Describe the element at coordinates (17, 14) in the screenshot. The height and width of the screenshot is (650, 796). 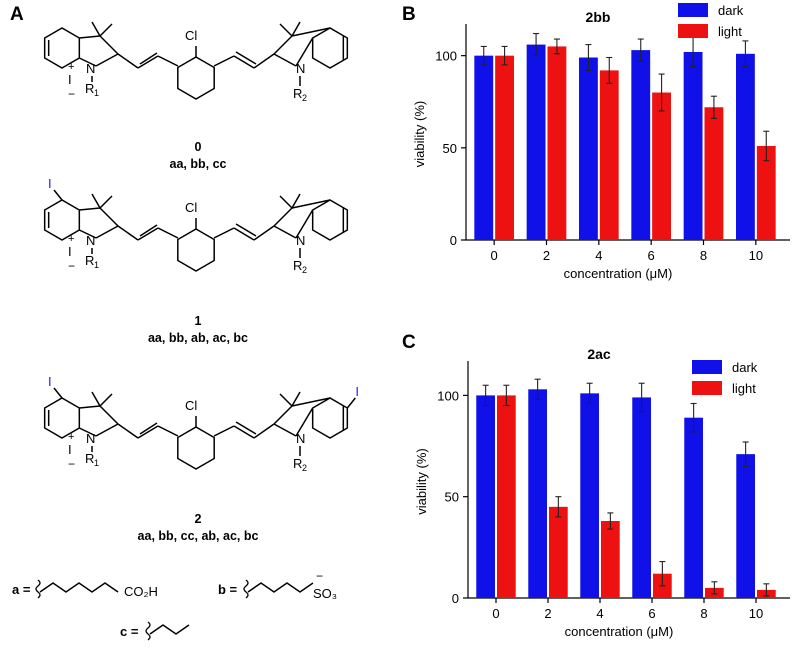
I see `panel-letter-a: A` at that location.